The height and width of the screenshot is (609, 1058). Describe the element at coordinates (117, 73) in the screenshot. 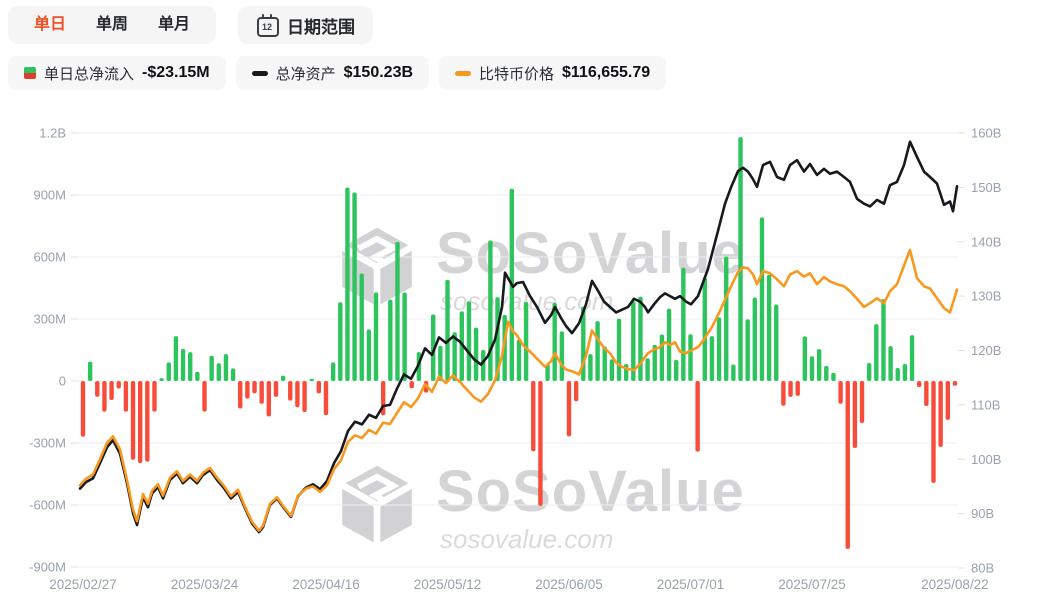

I see `legend-item-net-inflow: 单日总净流入 -$23.15M` at that location.